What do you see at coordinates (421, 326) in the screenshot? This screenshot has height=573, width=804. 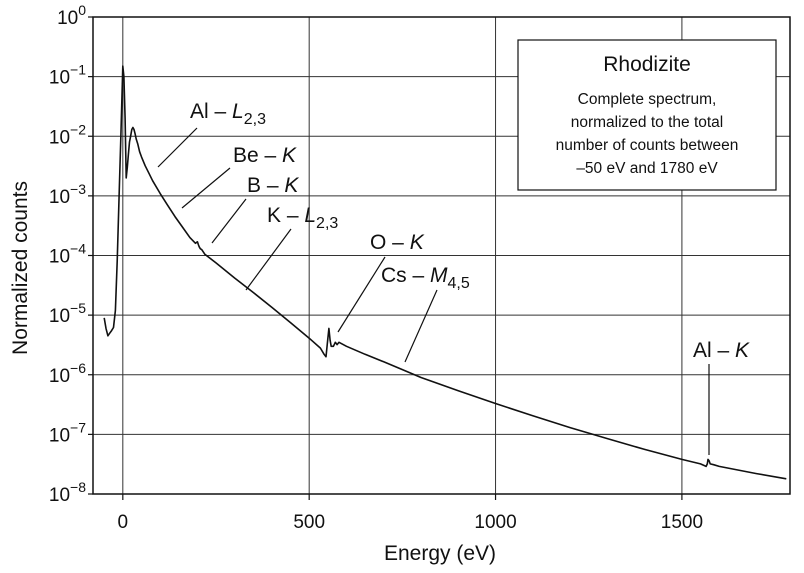 I see `annotation-leader-cs-m` at bounding box center [421, 326].